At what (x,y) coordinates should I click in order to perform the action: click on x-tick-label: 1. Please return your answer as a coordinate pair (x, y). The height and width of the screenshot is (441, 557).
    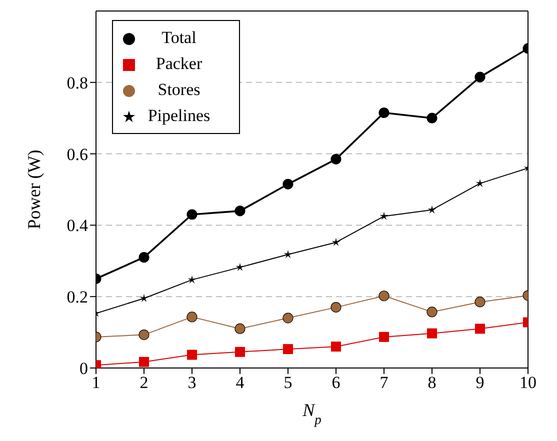
    Looking at the image, I should click on (96, 382).